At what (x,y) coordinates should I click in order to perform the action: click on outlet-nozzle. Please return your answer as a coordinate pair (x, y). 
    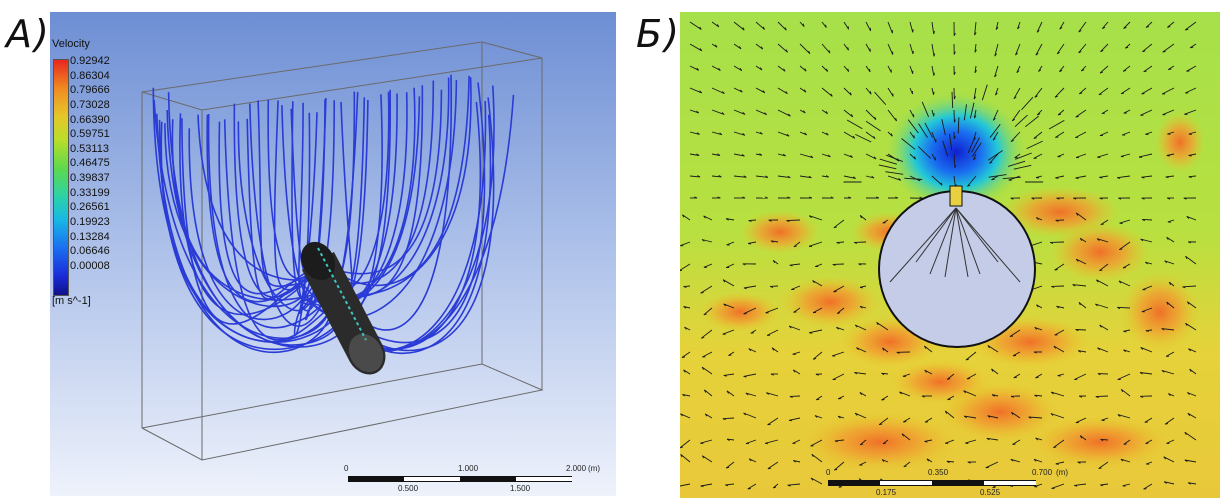
    Looking at the image, I should click on (956, 196).